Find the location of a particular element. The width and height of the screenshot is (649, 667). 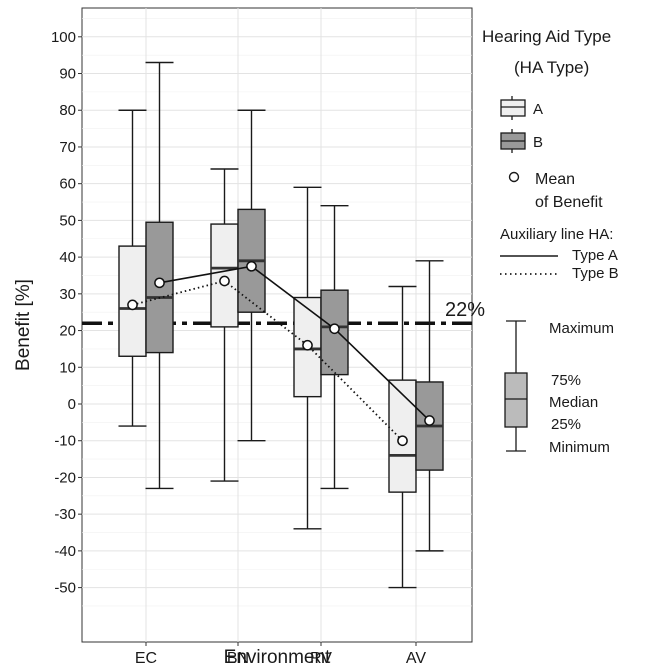

x-tick-label-av: AV is located at coordinates (416, 658).